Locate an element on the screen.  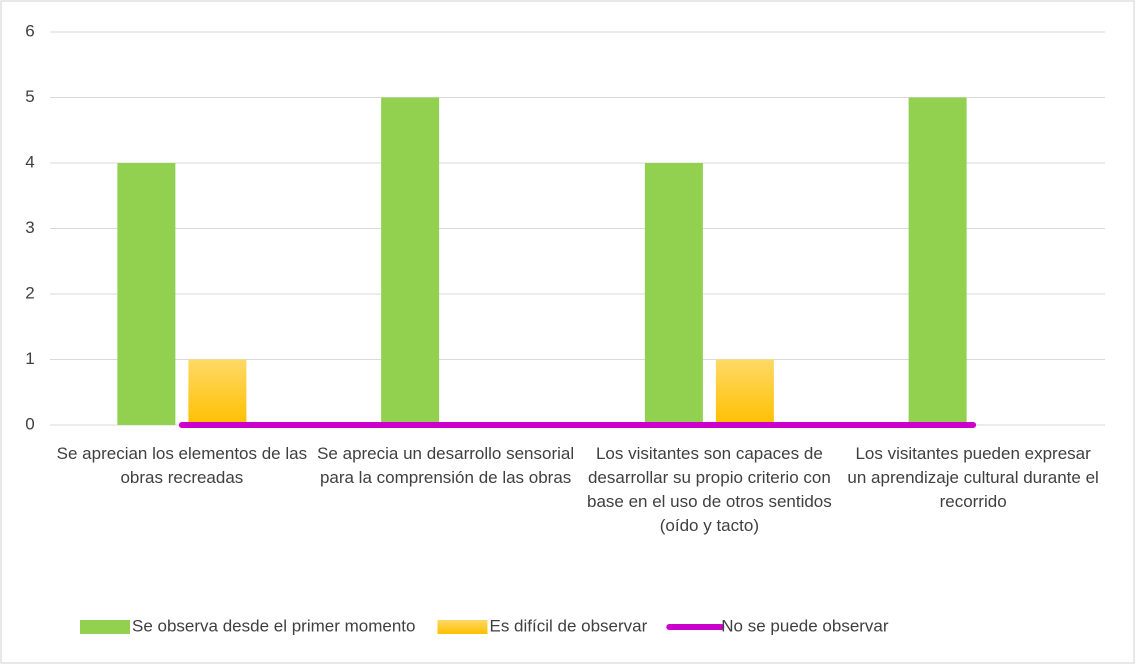
y-tick-label: 5 is located at coordinates (29, 96).